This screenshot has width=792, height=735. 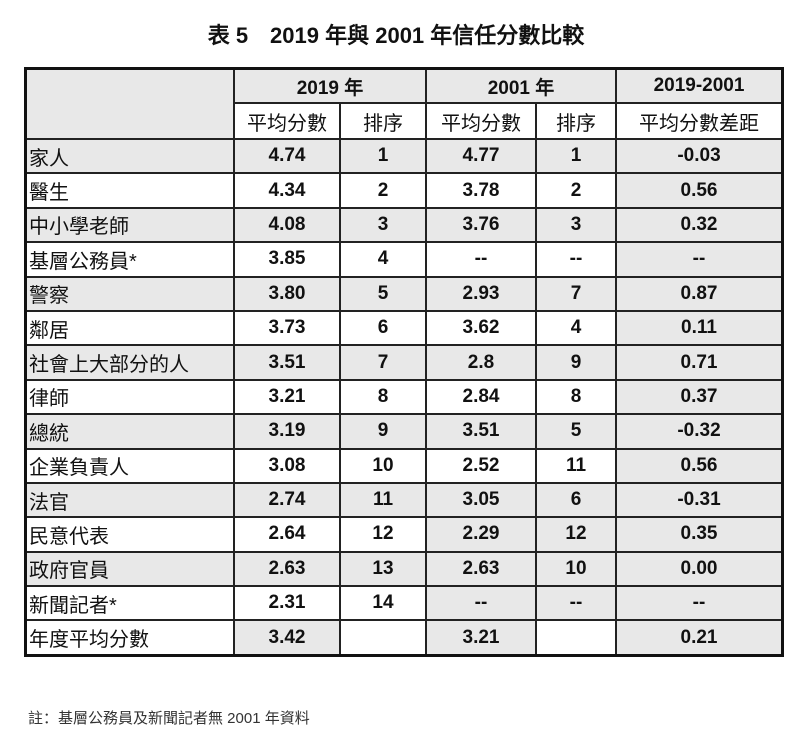 I want to click on cell-a19: 4.34, so click(x=287, y=190).